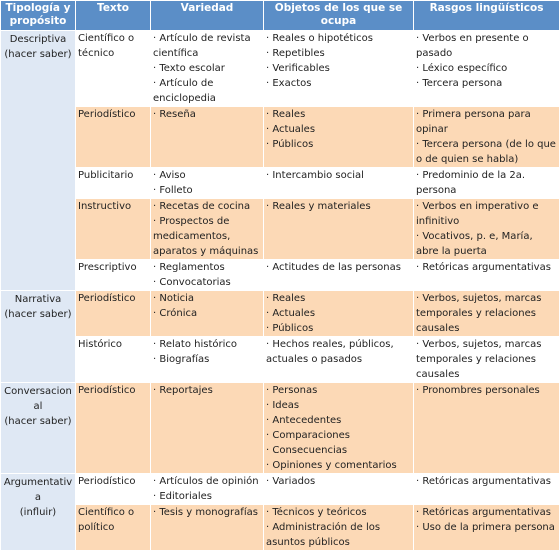 The height and width of the screenshot is (551, 559). What do you see at coordinates (338, 206) in the screenshot?
I see `objetos-item: · Reales y materiales` at bounding box center [338, 206].